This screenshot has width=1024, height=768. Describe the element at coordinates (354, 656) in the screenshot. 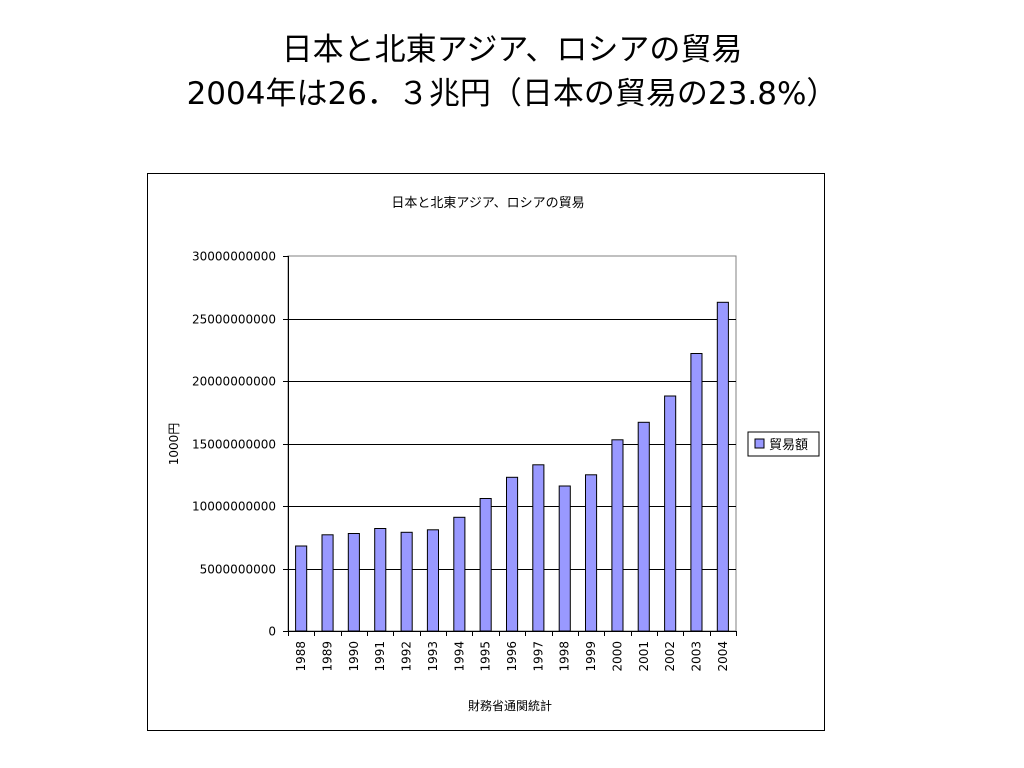

I see `x-tick-label-1990: 1990` at that location.